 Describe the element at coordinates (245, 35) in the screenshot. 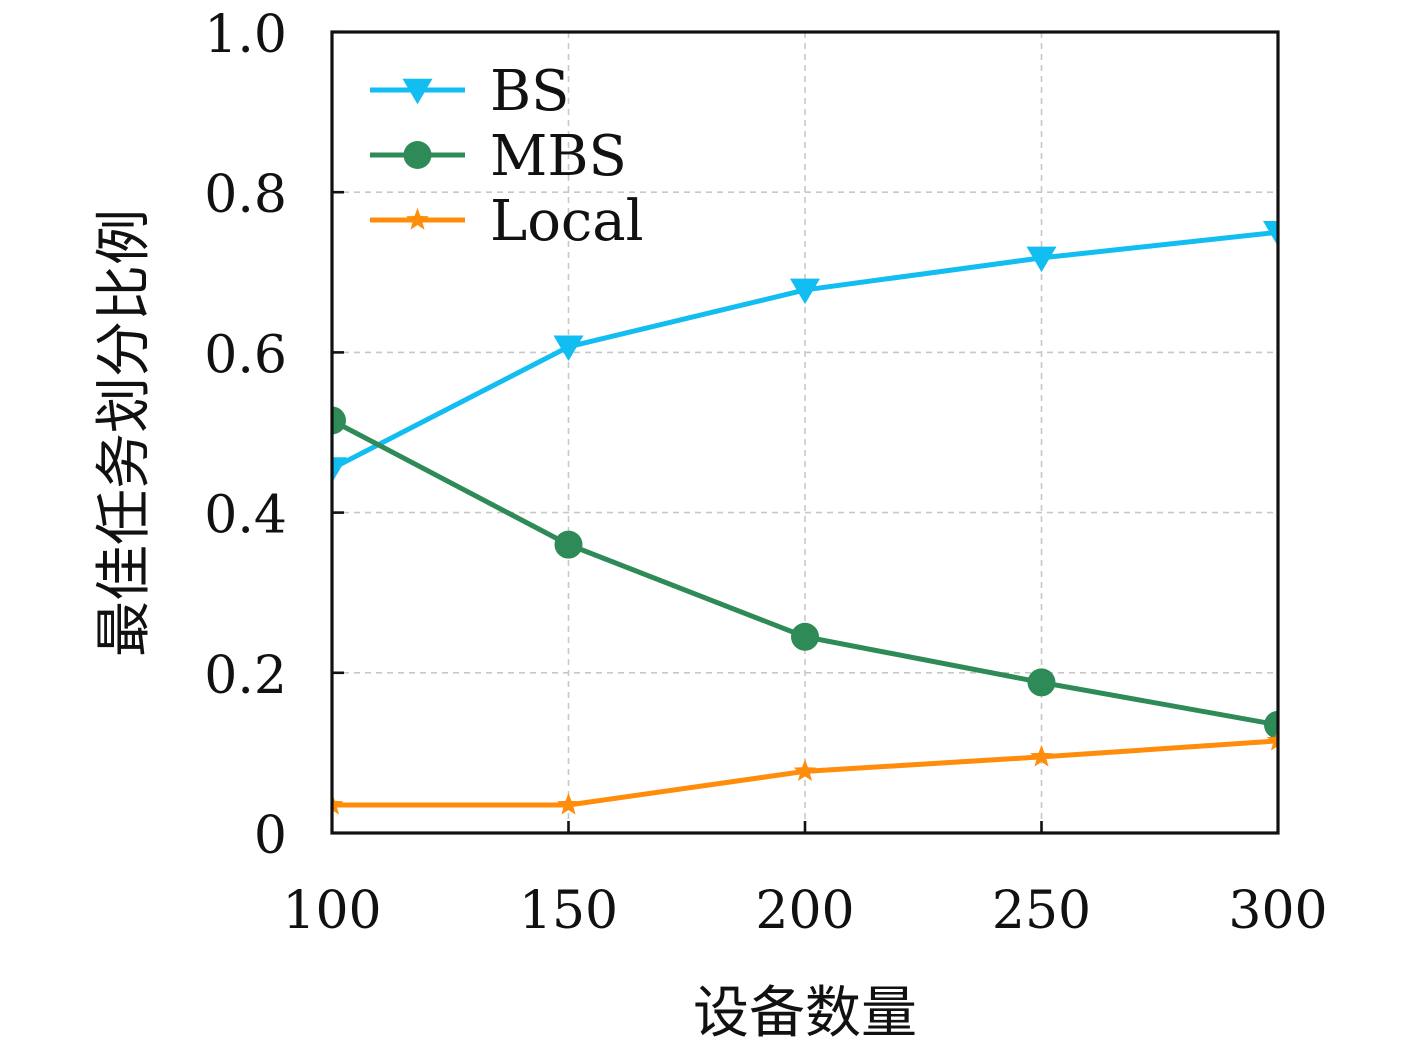

I see `y-tick-label: 1.0` at that location.